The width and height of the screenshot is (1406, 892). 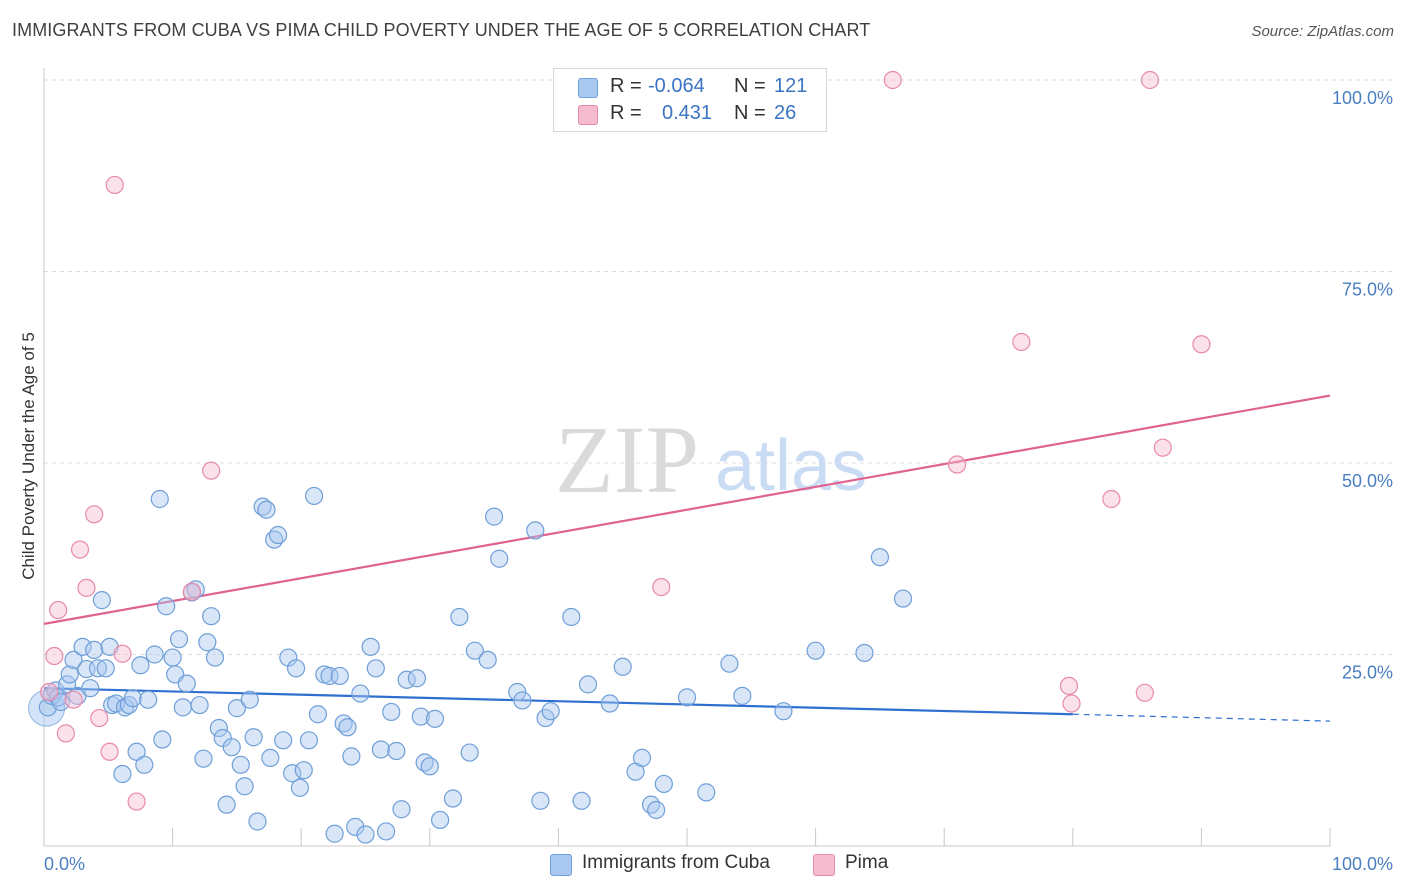 What do you see at coordinates (785, 113) in the screenshot?
I see `legend-n-value: 26` at bounding box center [785, 113].